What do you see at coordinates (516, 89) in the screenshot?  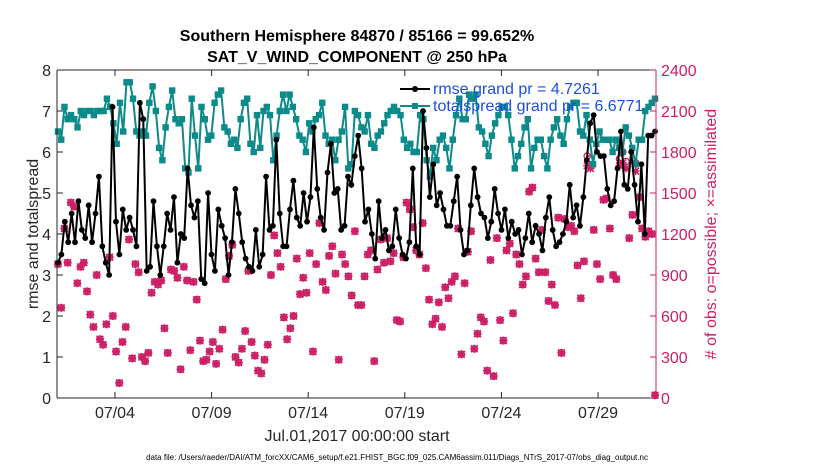 I see `legend-rmse-label: rmse grand pr = 4.7261` at bounding box center [516, 89].